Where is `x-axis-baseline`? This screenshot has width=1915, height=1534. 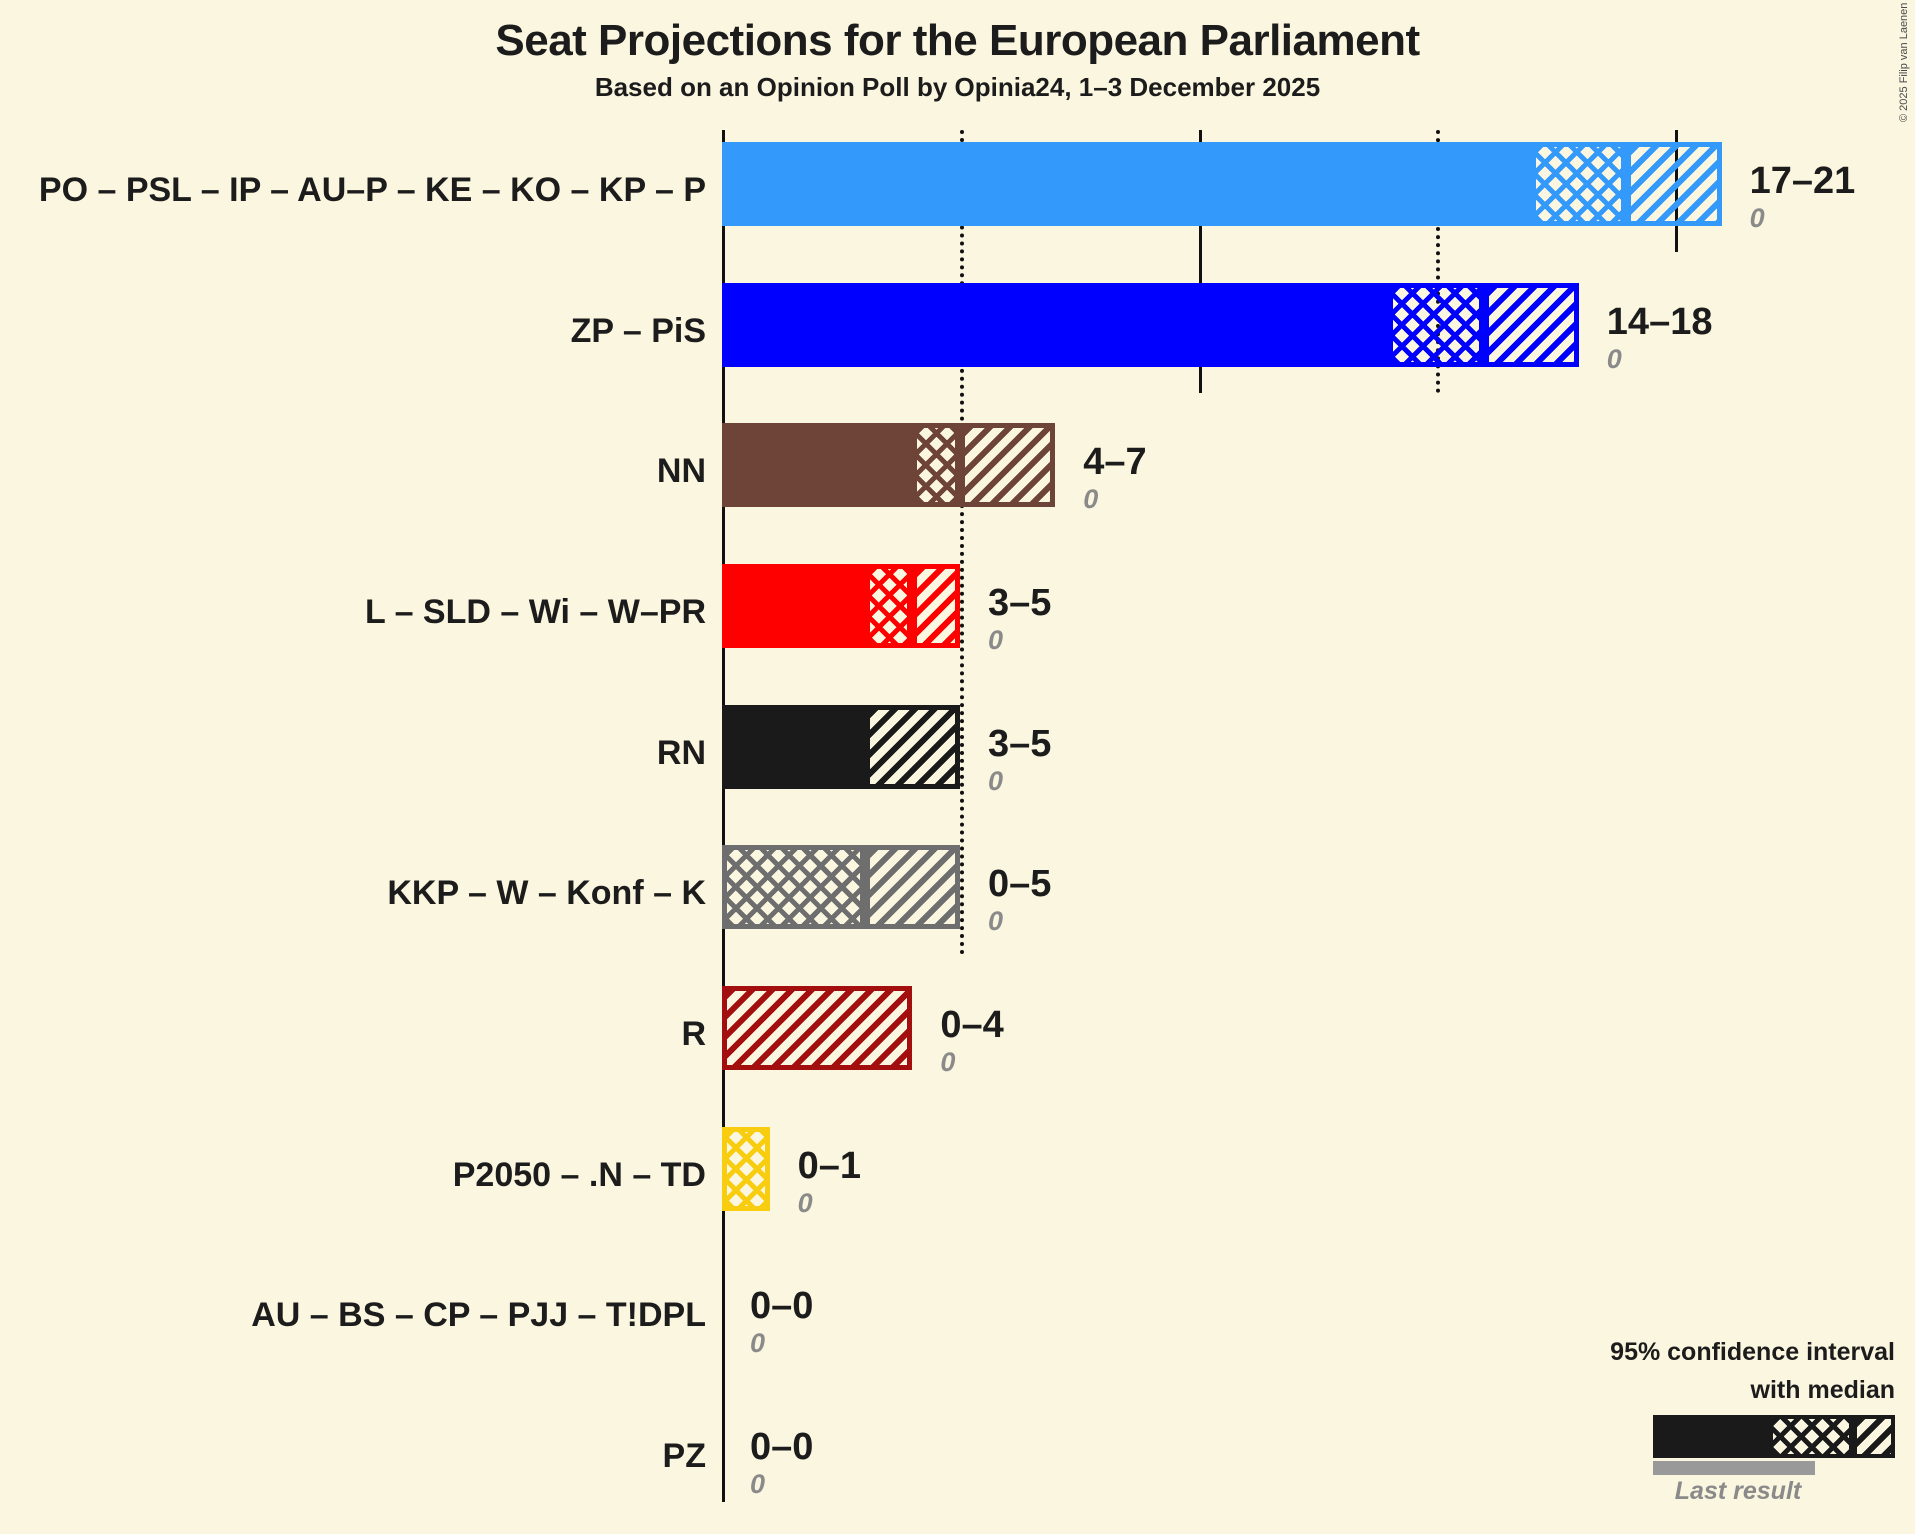
x-axis-baseline is located at coordinates (723, 816).